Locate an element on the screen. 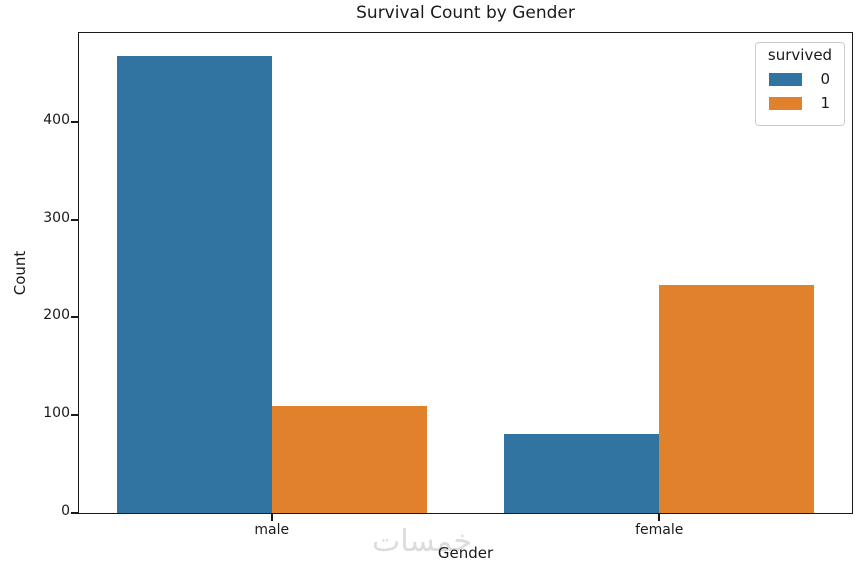  y-tick-label: 400 is located at coordinates (56, 119).